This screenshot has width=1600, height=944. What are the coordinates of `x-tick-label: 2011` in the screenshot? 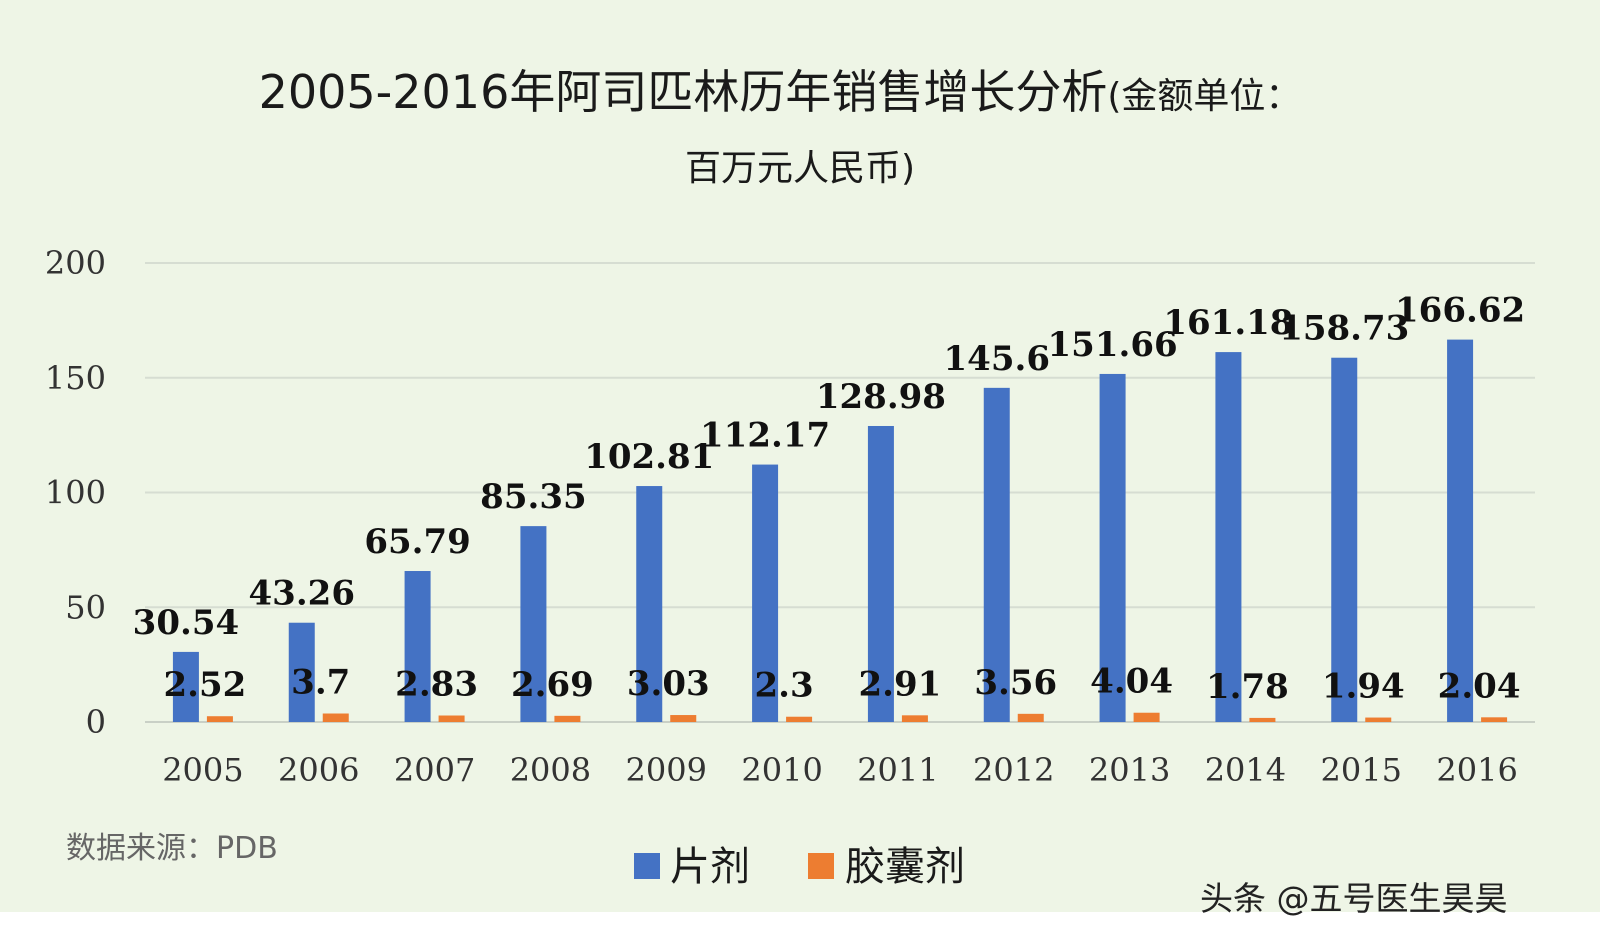 It's located at (897, 770).